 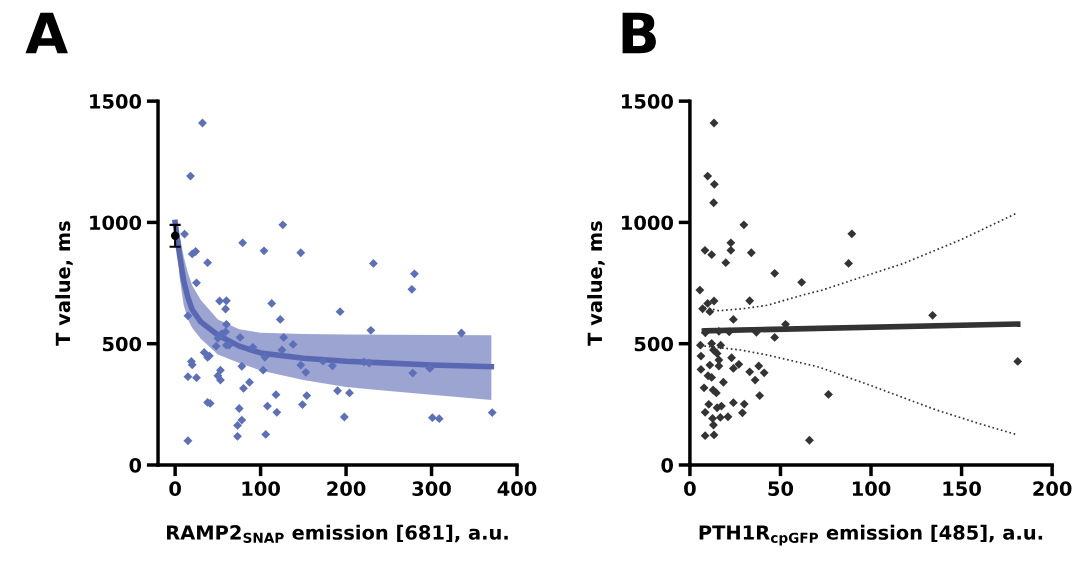 What do you see at coordinates (517, 489) in the screenshot?
I see `x-tick-label: 400` at bounding box center [517, 489].